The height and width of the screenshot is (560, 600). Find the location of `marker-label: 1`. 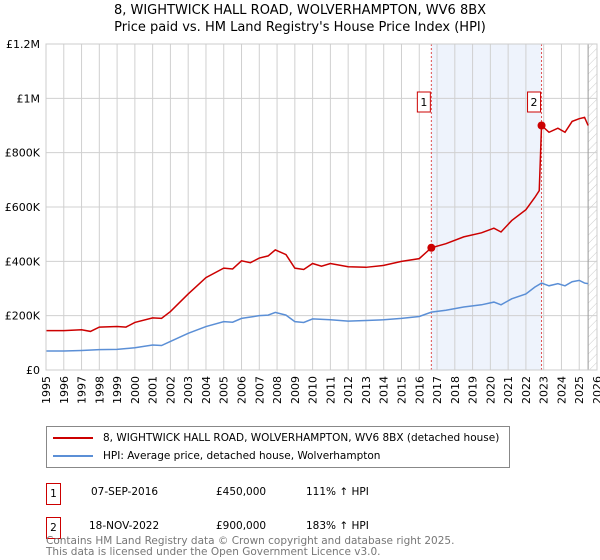

marker-label: 1 is located at coordinates (423, 102).